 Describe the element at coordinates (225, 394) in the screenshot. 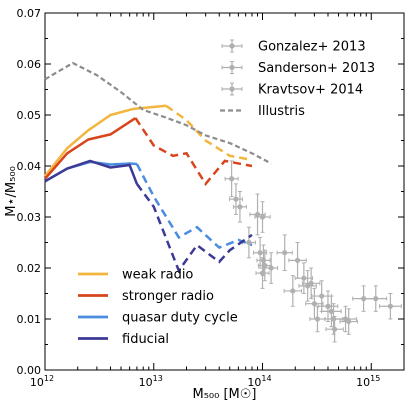

I see `x-axis-label: M₅₀₀ [M☉]` at that location.